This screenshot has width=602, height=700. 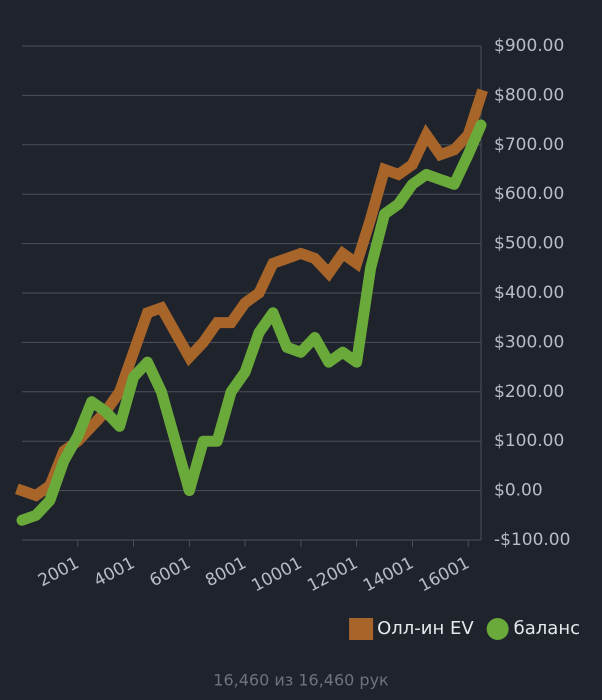 I want to click on y-tick-label: $0.00, so click(x=518, y=491).